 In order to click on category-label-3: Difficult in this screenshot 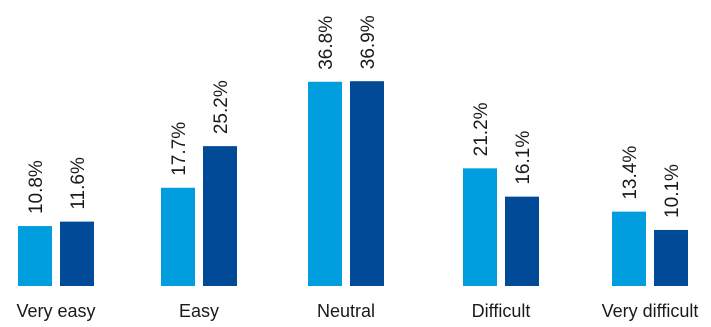, I will do `click(501, 311)`.